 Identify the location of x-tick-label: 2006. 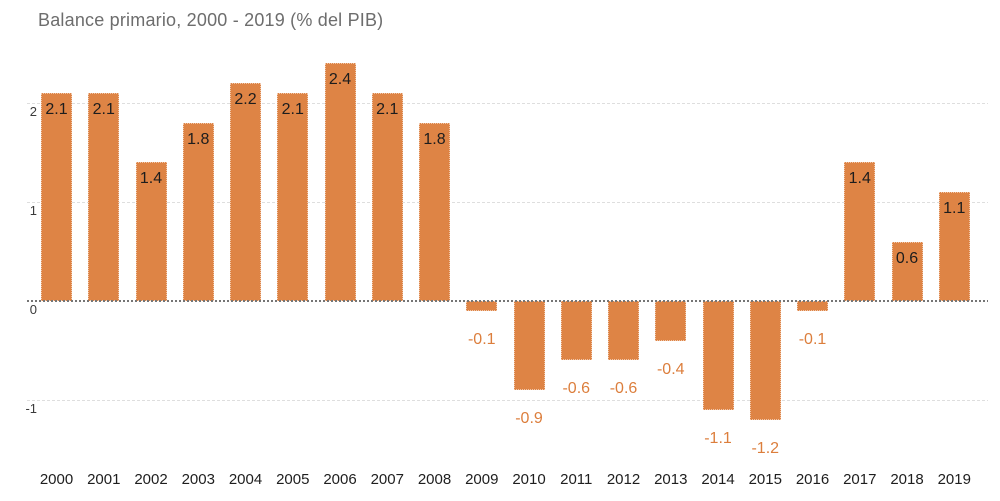
(340, 479).